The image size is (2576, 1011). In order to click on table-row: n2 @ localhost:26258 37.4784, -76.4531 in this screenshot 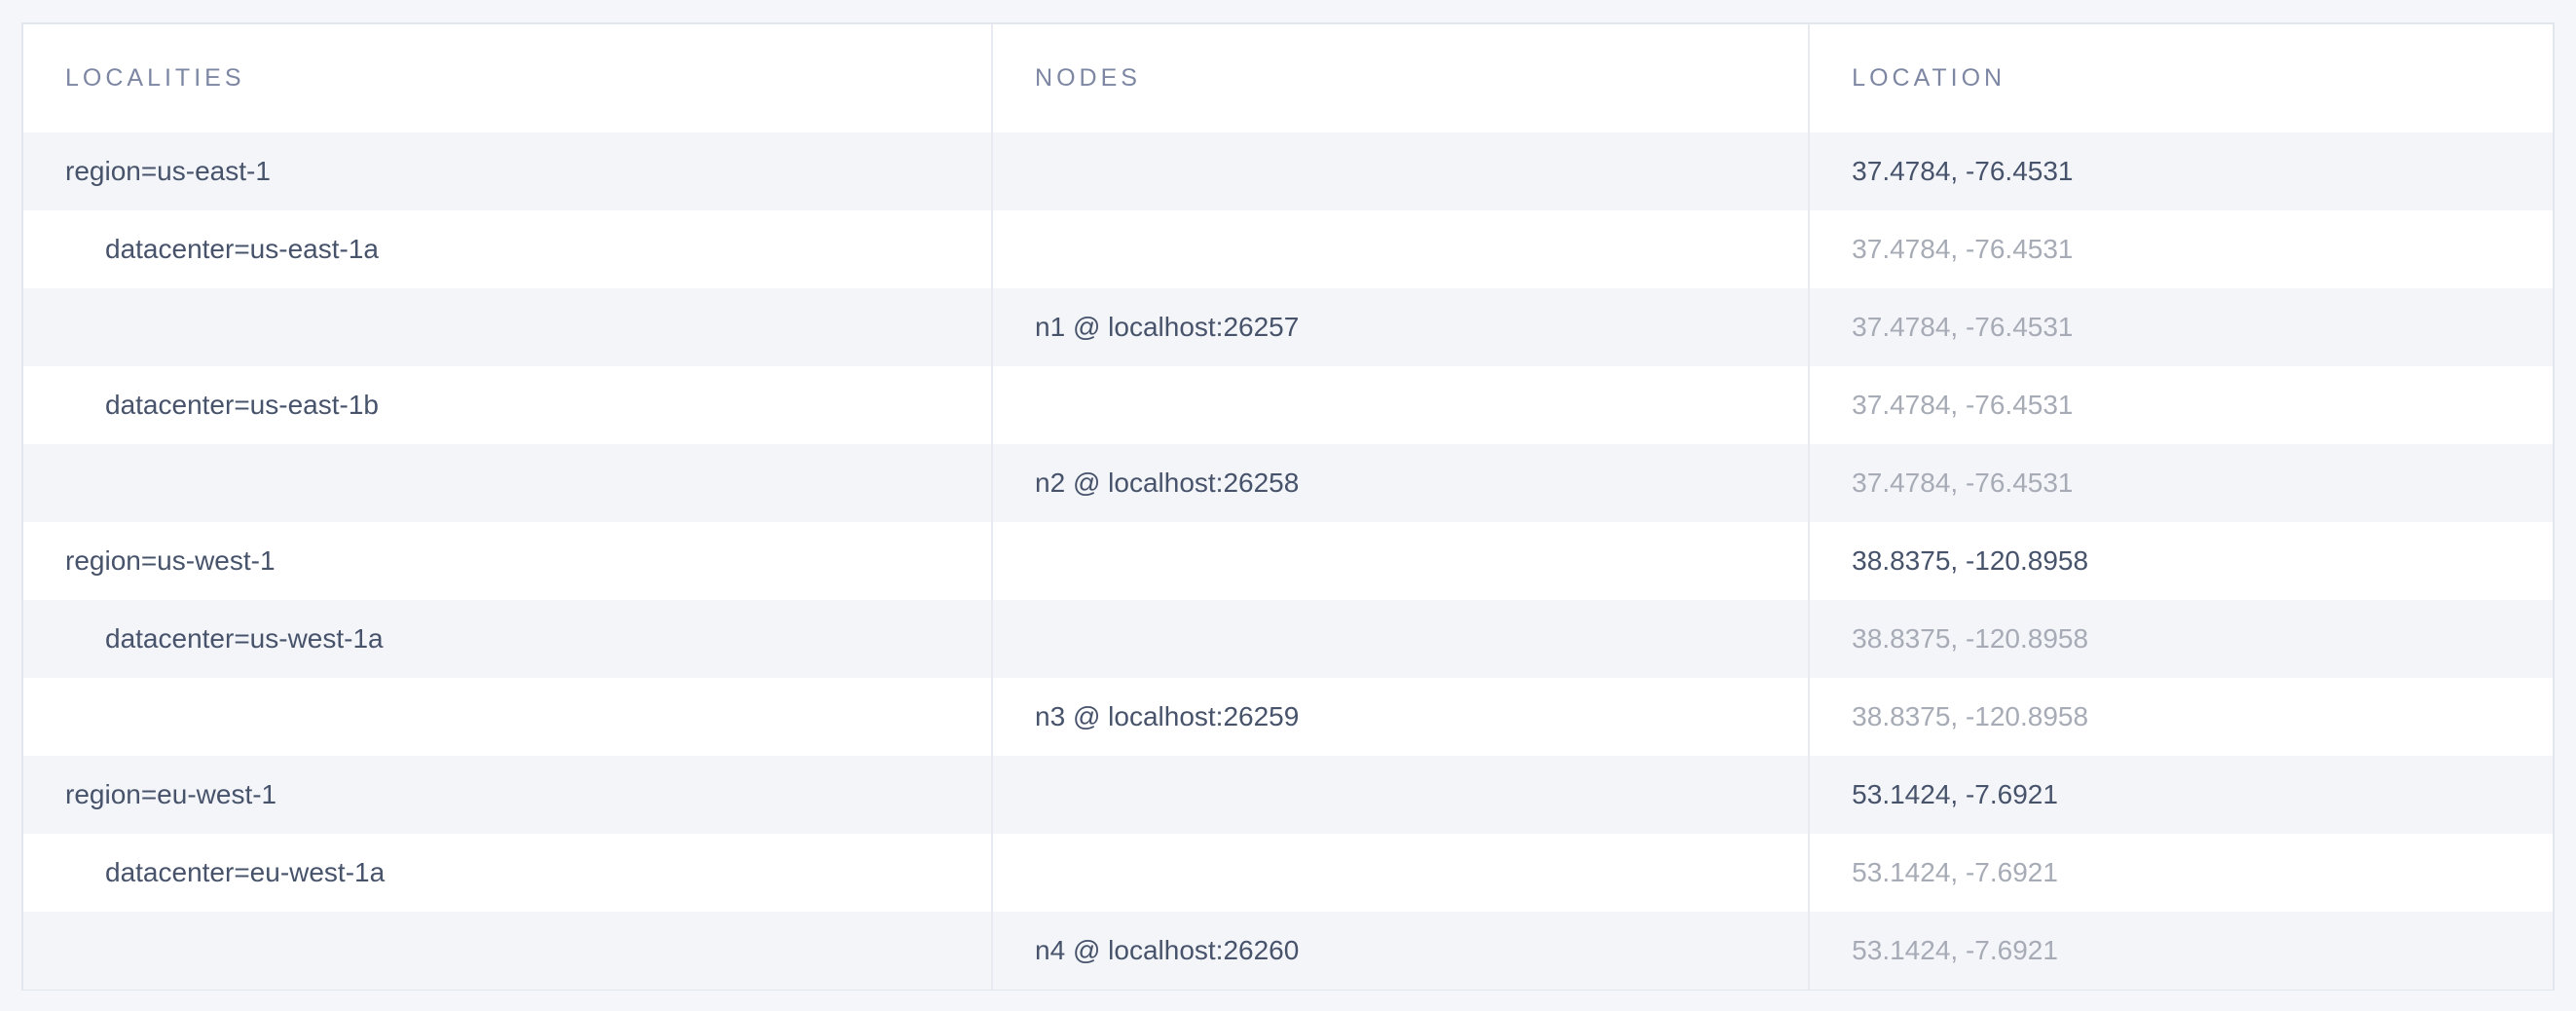, I will do `click(1288, 483)`.